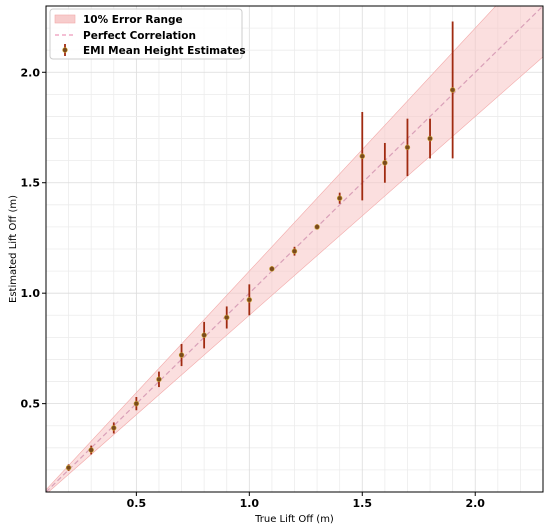 The width and height of the screenshot is (550, 528). Describe the element at coordinates (31, 72) in the screenshot. I see `y-tick-label: 2.0` at that location.